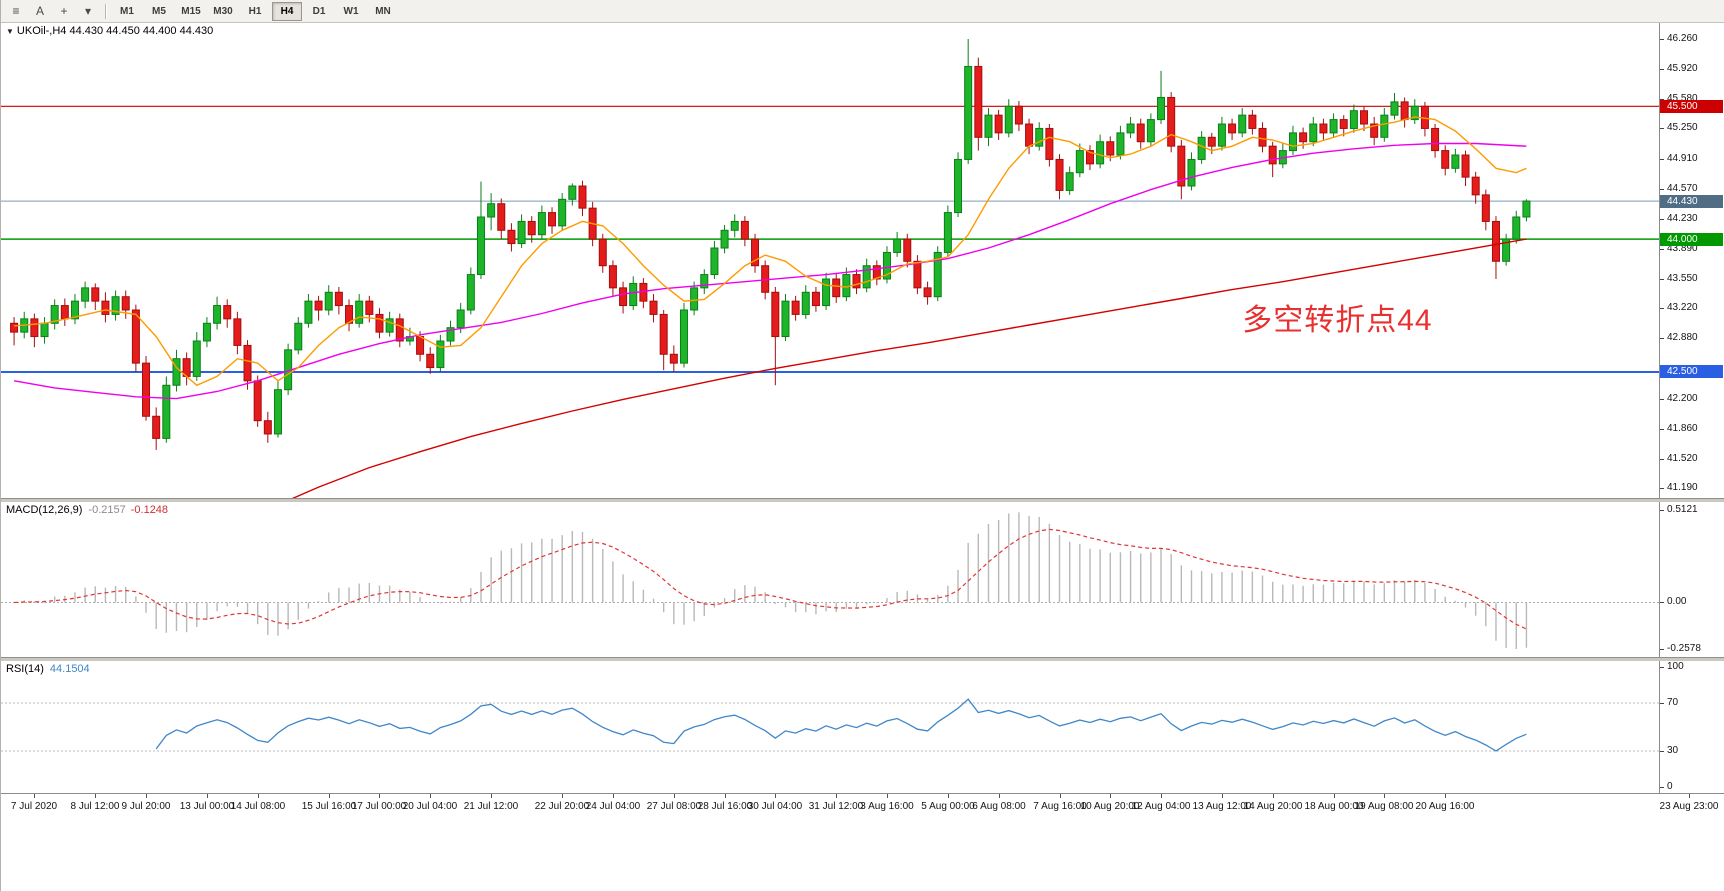 This screenshot has width=1724, height=891. What do you see at coordinates (223, 11) in the screenshot?
I see `timeframe-m30: M30` at bounding box center [223, 11].